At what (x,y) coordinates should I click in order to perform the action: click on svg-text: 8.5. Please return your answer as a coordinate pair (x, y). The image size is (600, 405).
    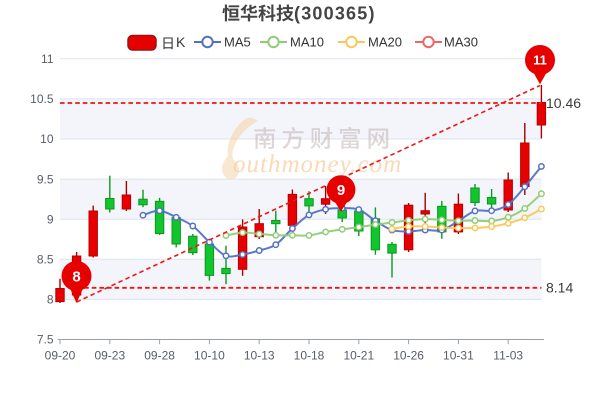
    Looking at the image, I should click on (45, 260).